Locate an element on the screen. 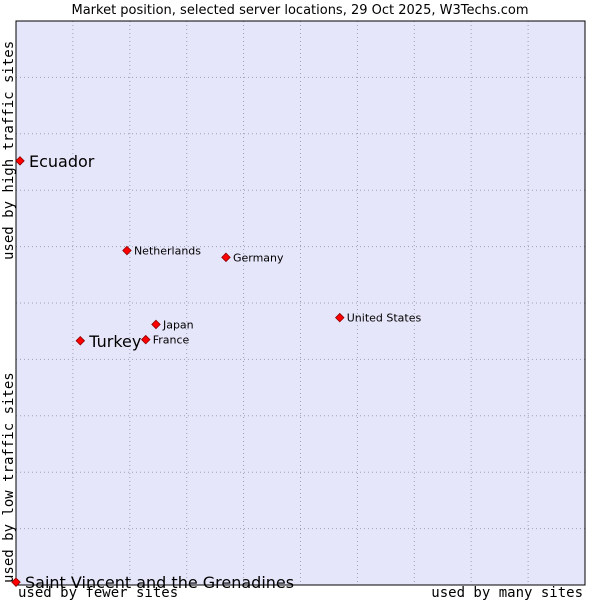  marker-saint-vincent-and-the-grenadines is located at coordinates (16, 582).